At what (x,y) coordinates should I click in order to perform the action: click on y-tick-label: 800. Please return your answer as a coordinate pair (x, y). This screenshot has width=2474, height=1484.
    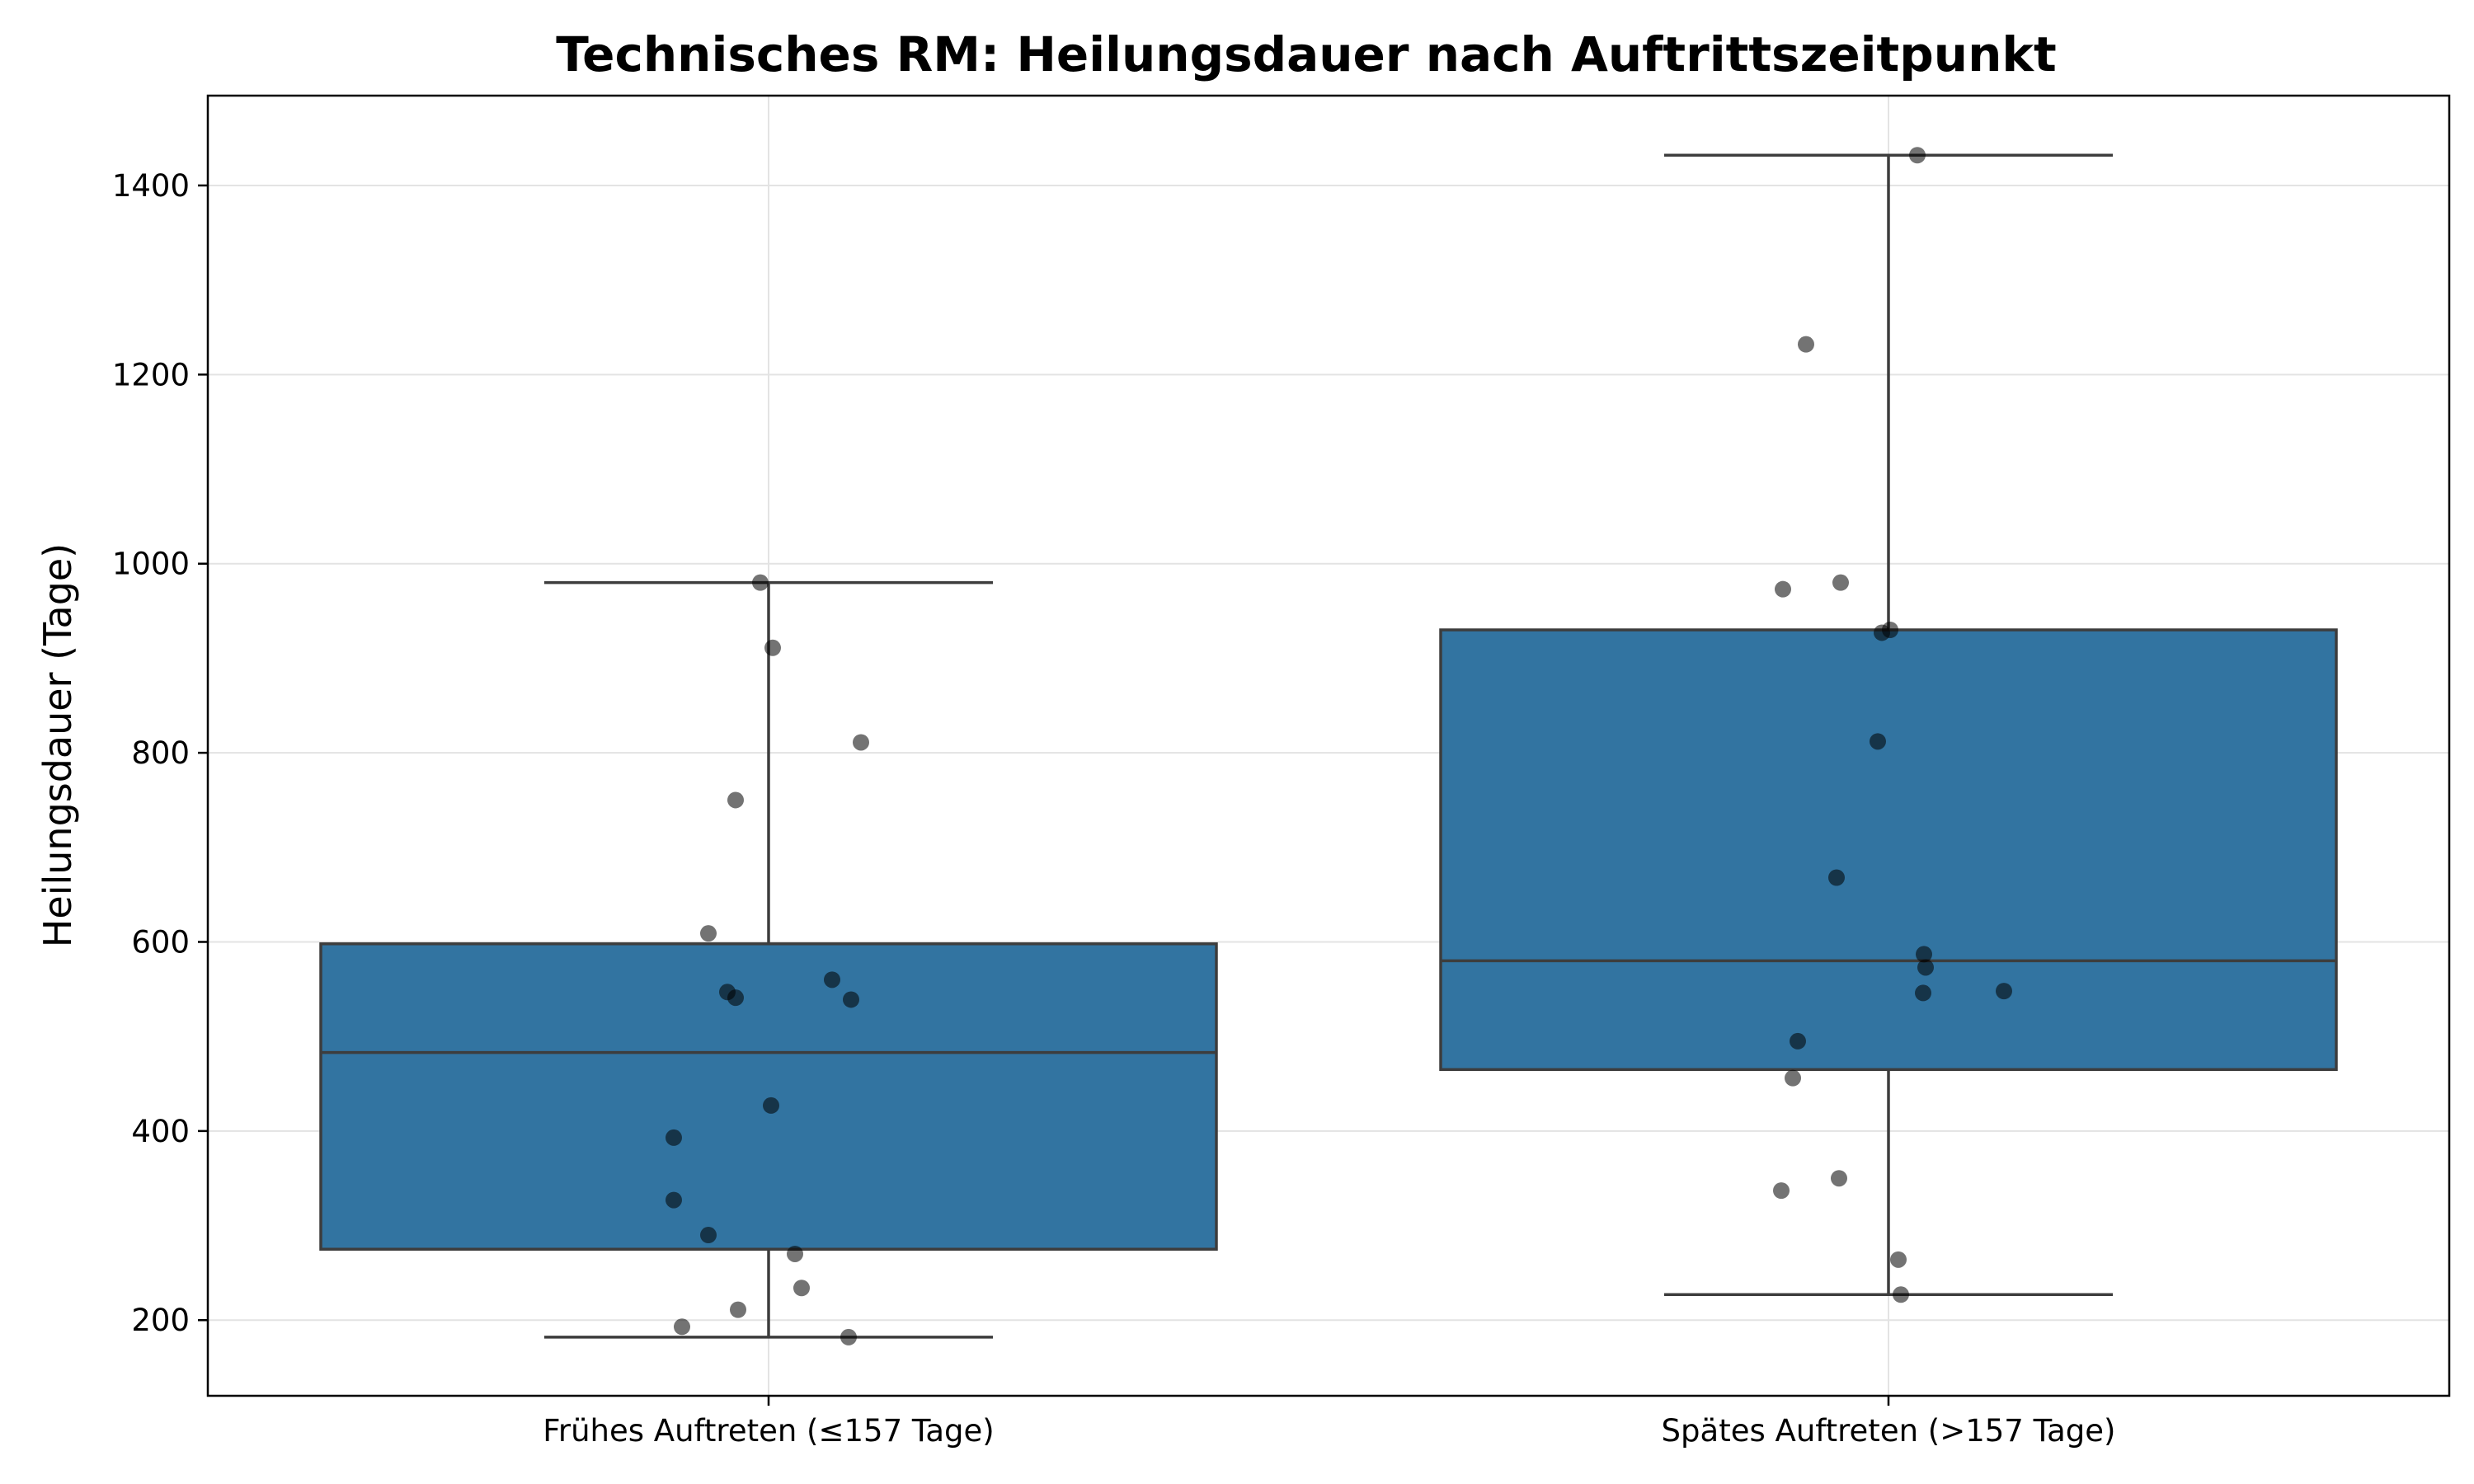
    Looking at the image, I should click on (160, 753).